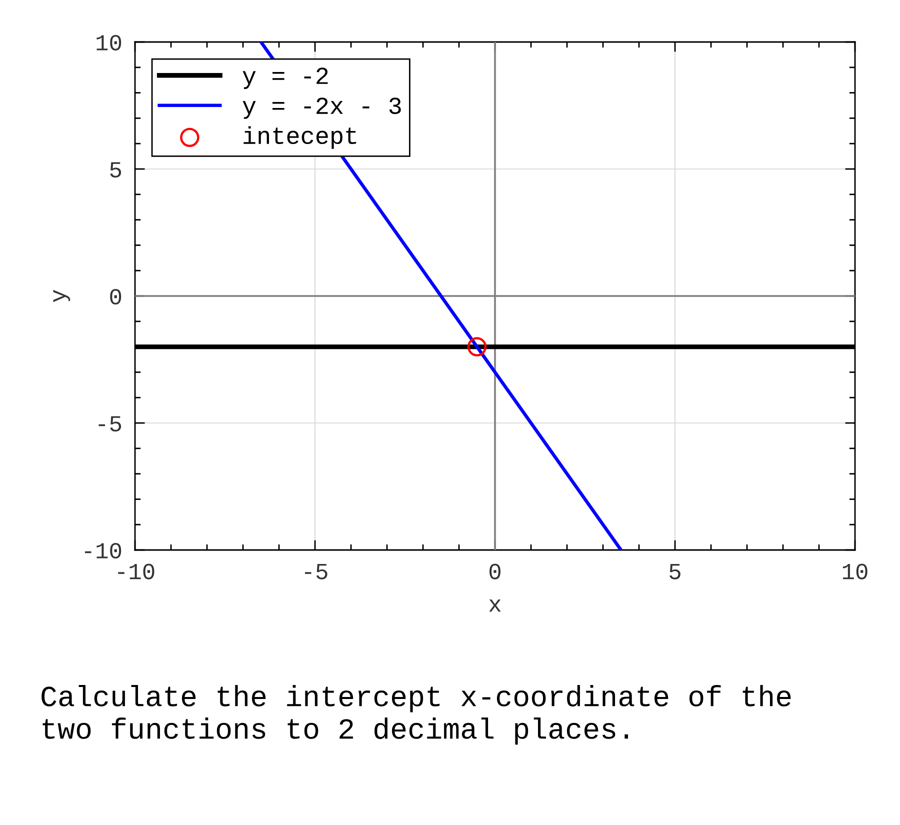  I want to click on legend-label: y = -2, so click(285, 78).